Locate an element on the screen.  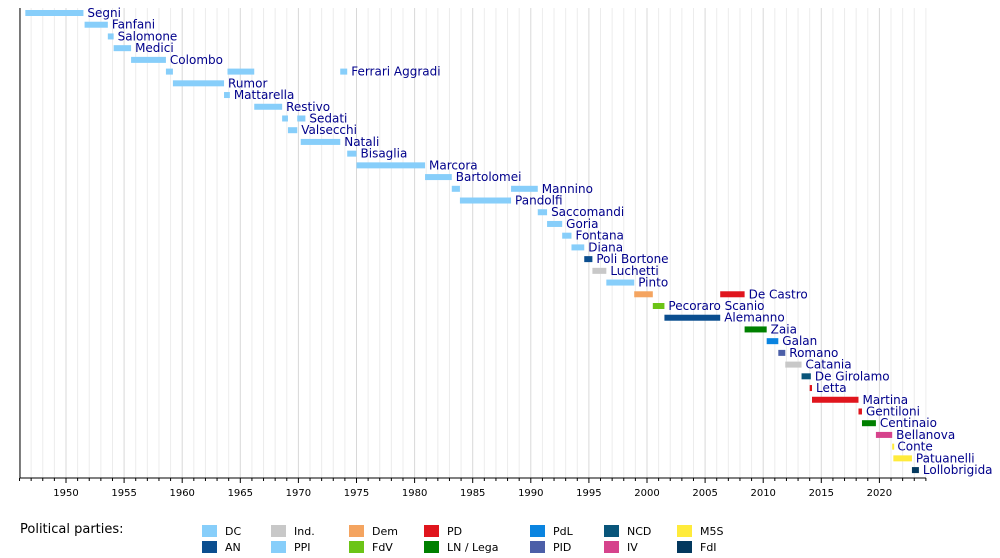
minister-name: Mattarella is located at coordinates (264, 95).